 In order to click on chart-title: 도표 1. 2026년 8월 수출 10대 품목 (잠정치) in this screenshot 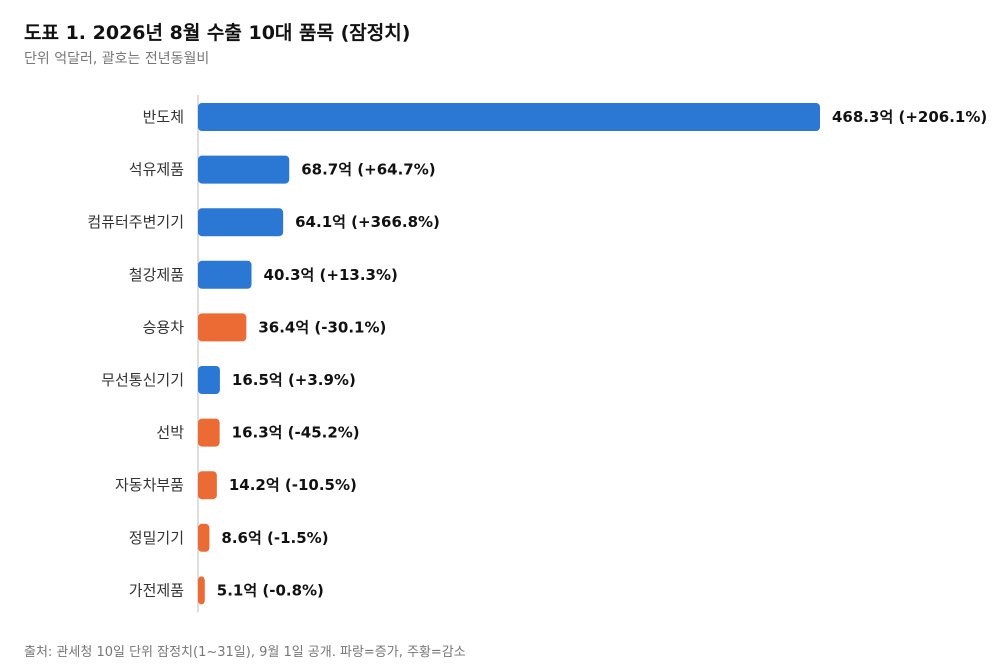, I will do `click(217, 33)`.